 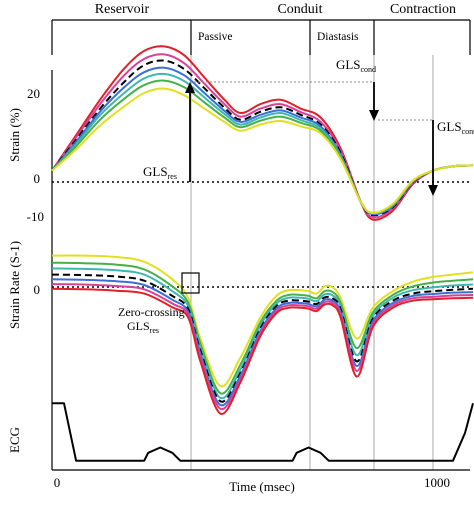 I want to click on strain-ytick-minus10: -10, so click(x=35, y=216).